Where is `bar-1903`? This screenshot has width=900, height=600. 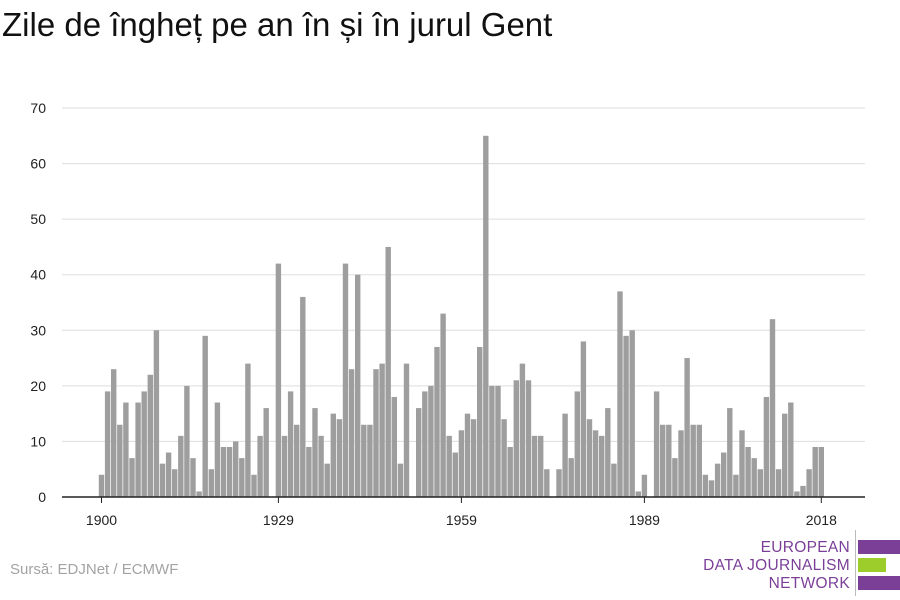 bar-1903 is located at coordinates (120, 460).